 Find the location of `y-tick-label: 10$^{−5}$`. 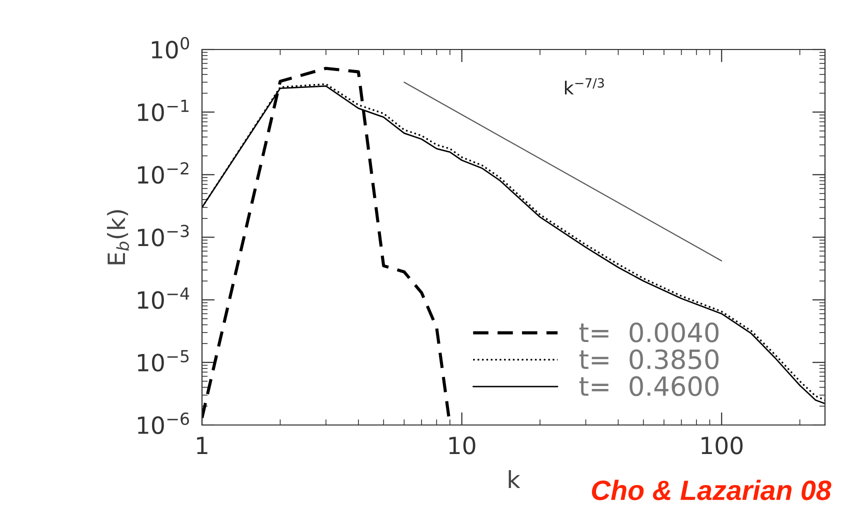

y-tick-label: 10$^{−5}$ is located at coordinates (163, 361).